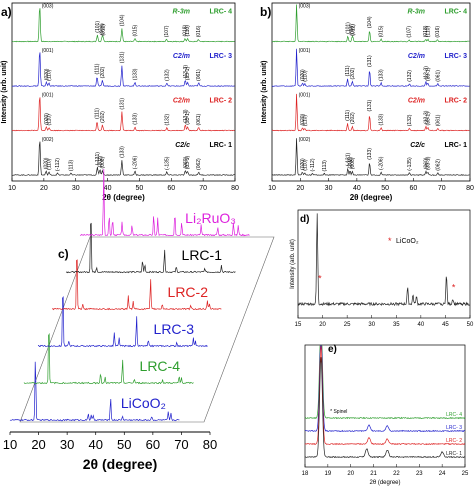 This screenshot has height=486, width=474. I want to click on x-tick-label: 30, so click(76, 188).